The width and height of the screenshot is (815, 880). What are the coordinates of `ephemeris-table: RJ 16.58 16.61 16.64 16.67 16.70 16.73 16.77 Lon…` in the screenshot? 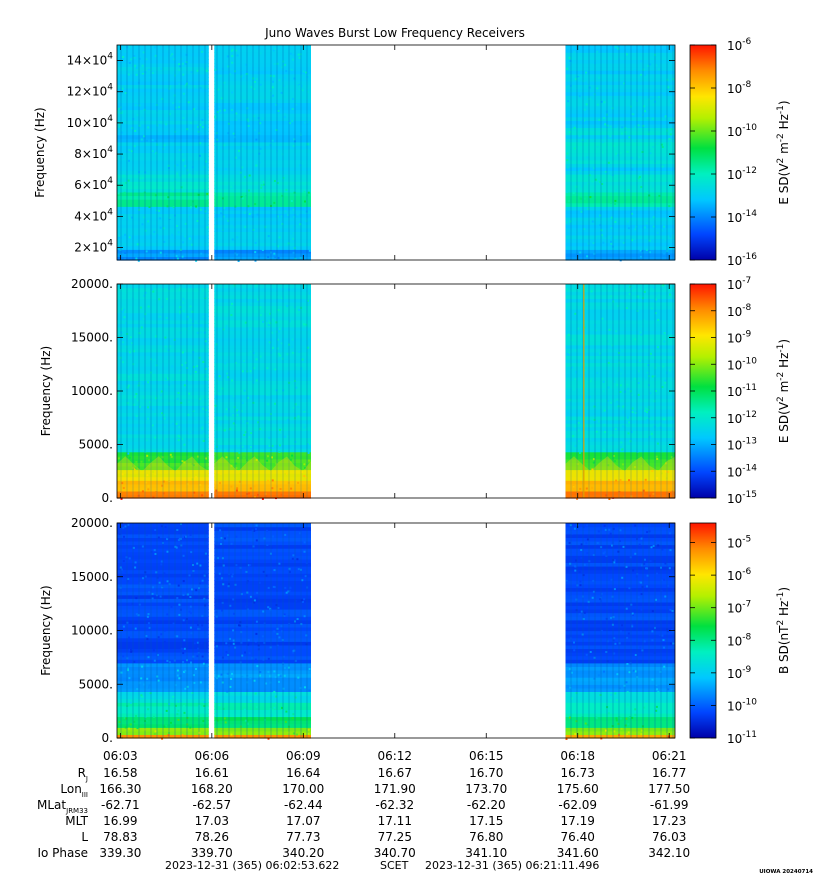 It's located at (363, 813).